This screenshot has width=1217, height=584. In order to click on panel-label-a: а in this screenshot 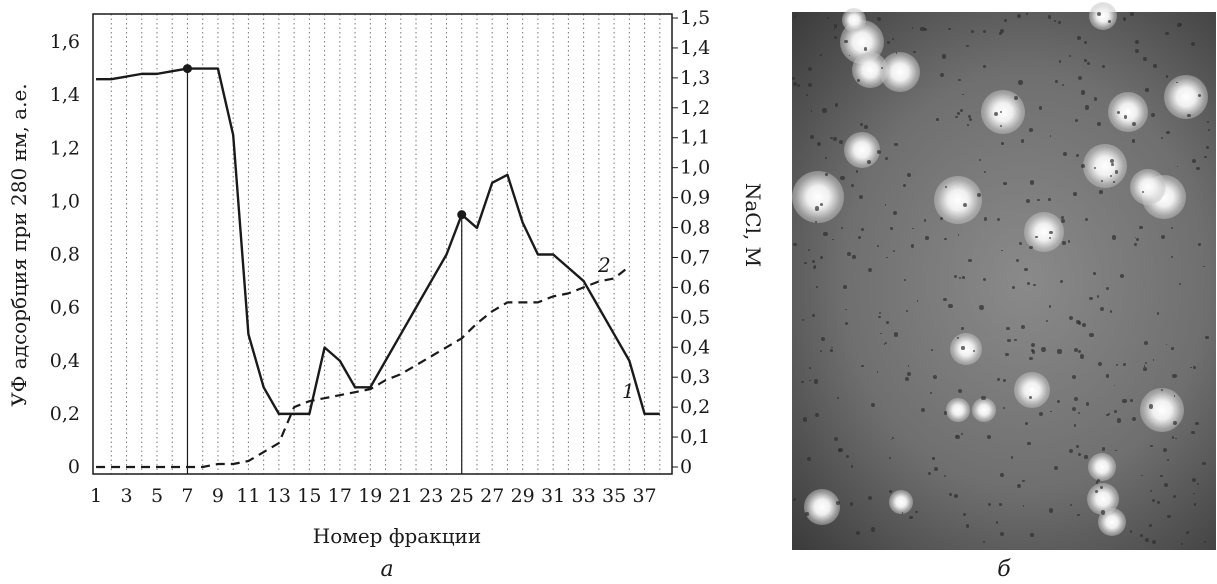, I will do `click(386, 569)`.